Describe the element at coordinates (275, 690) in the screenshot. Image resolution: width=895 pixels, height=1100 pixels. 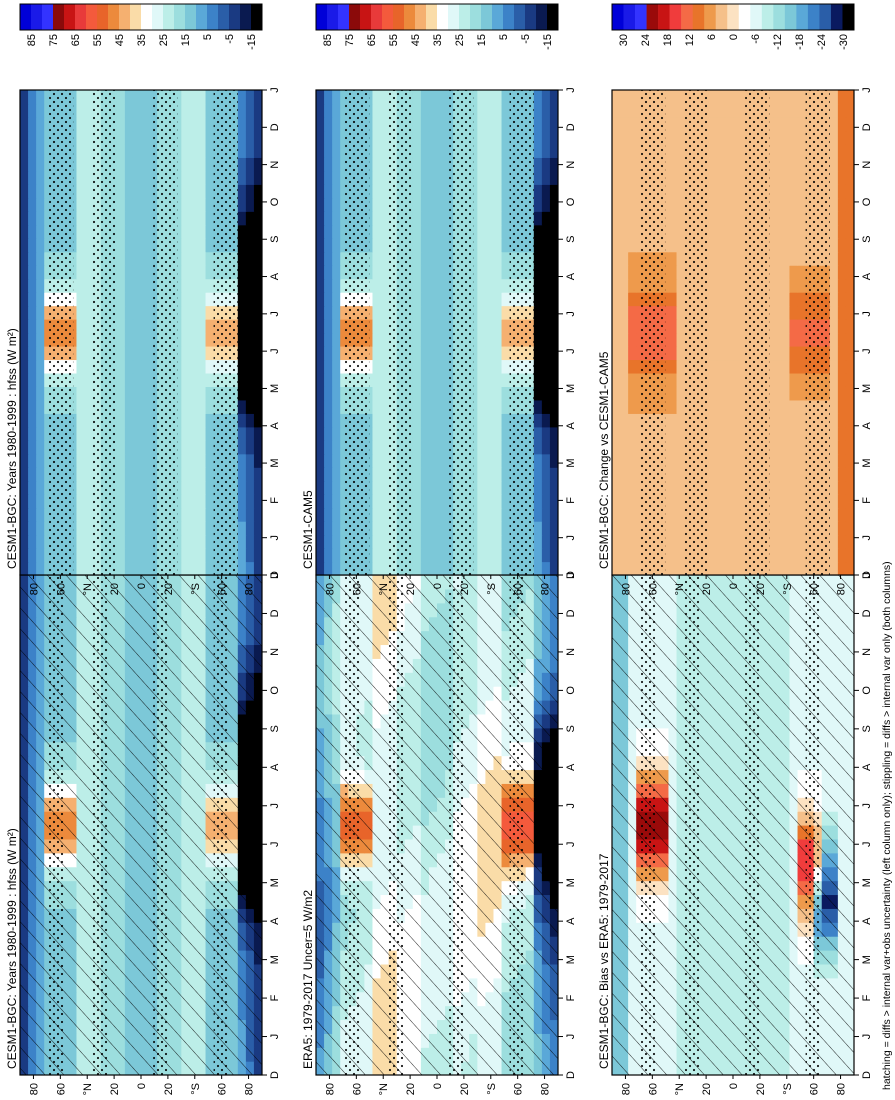
I see `x-tick-label: O` at that location.